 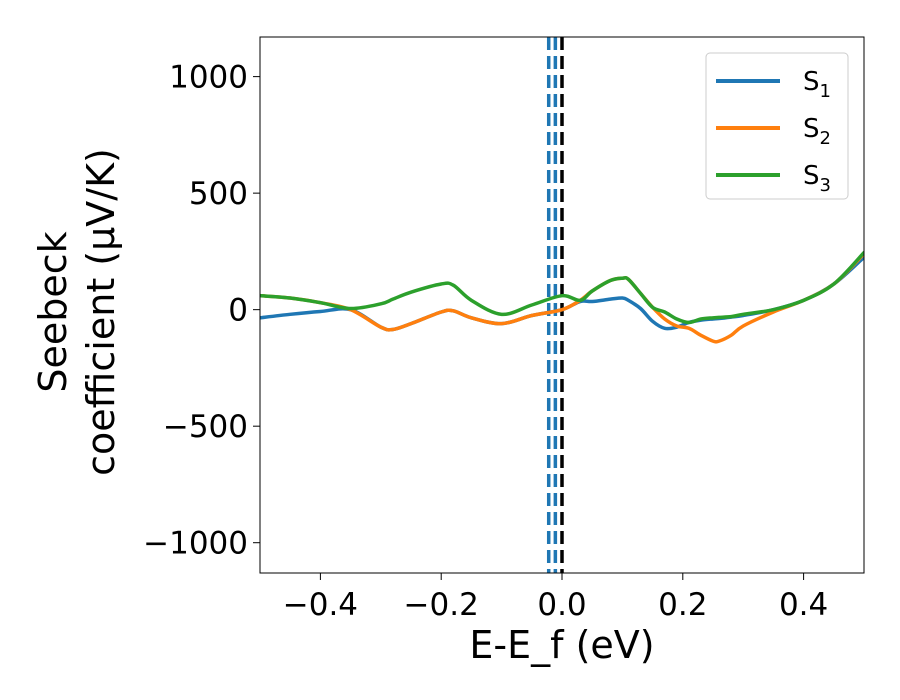 I want to click on reference-lines, so click(x=555, y=305).